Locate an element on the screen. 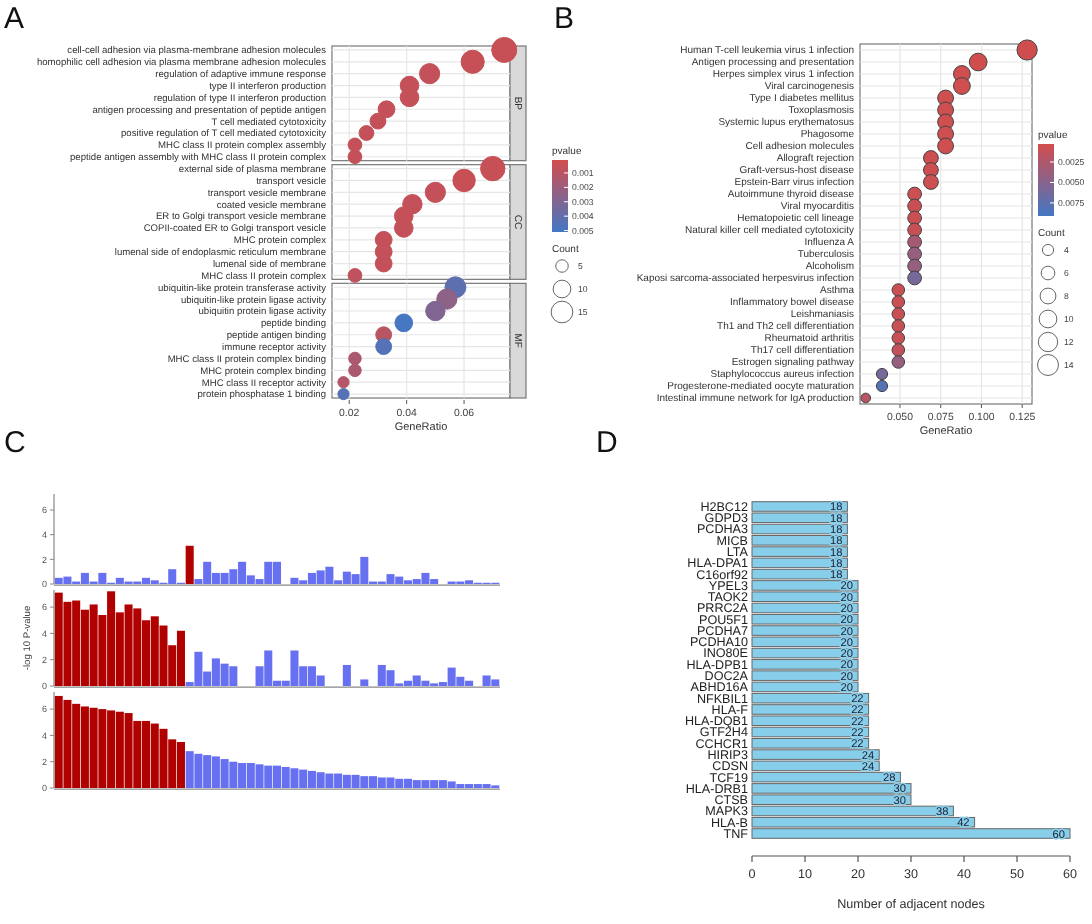 This screenshot has height=924, width=1092. text: B is located at coordinates (564, 19).